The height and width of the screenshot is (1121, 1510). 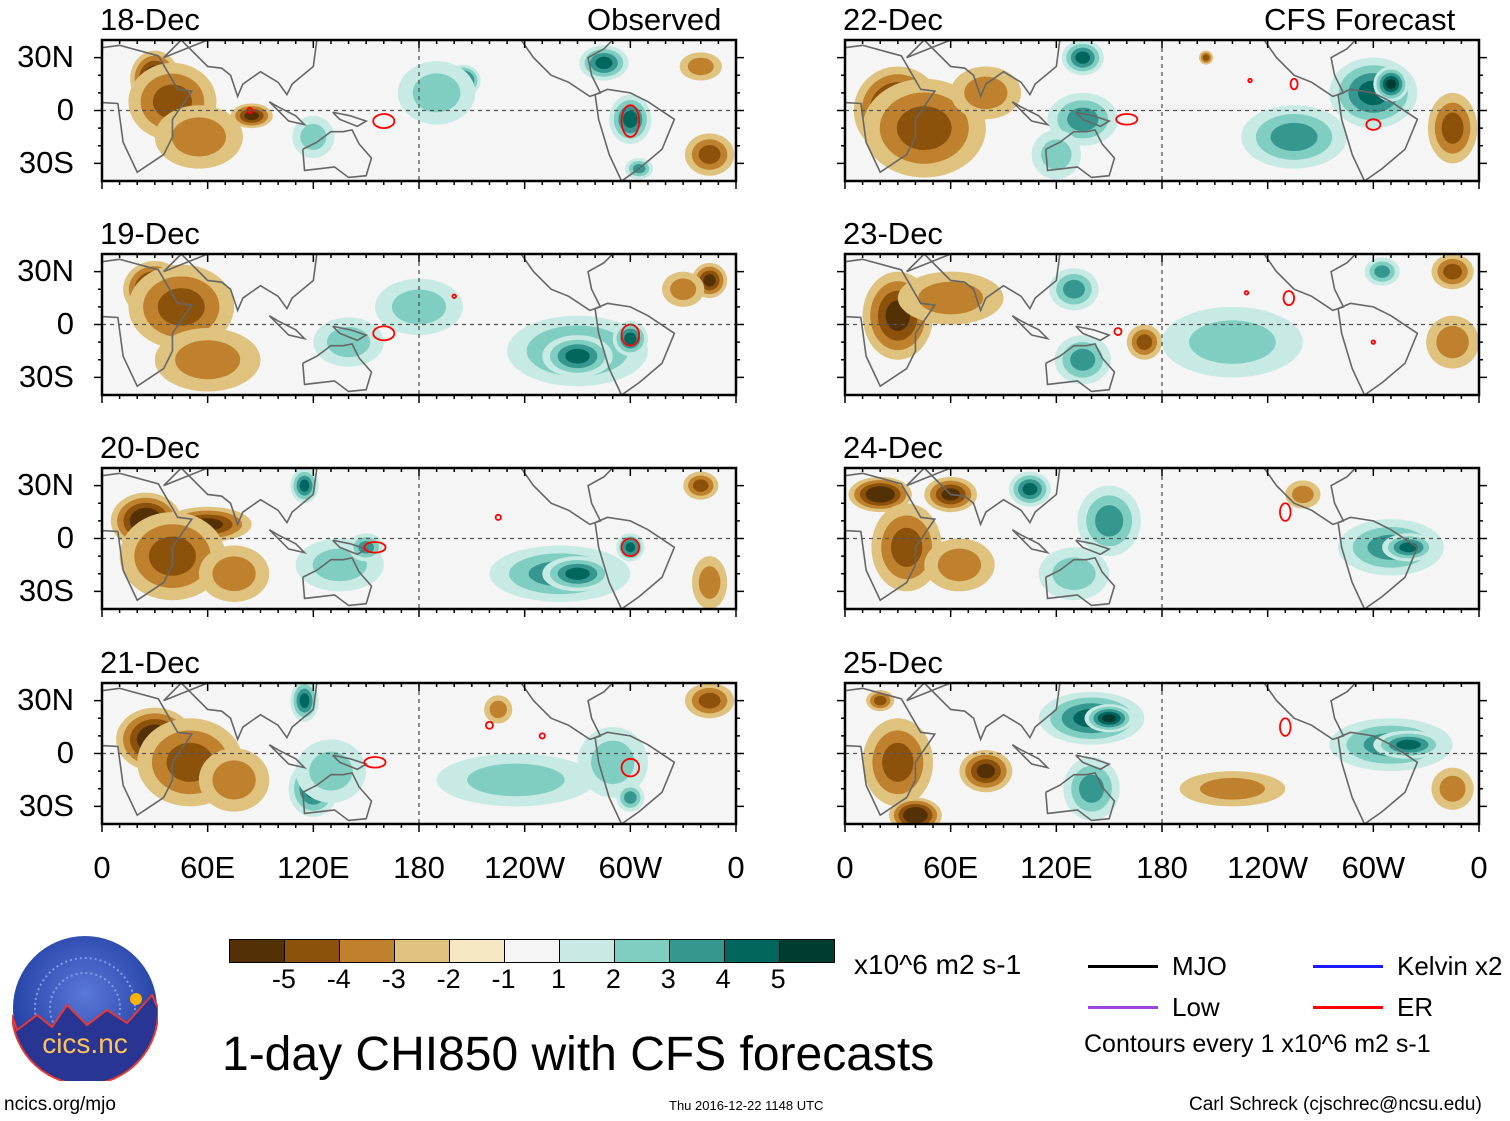 I want to click on colorbar, so click(x=532, y=951).